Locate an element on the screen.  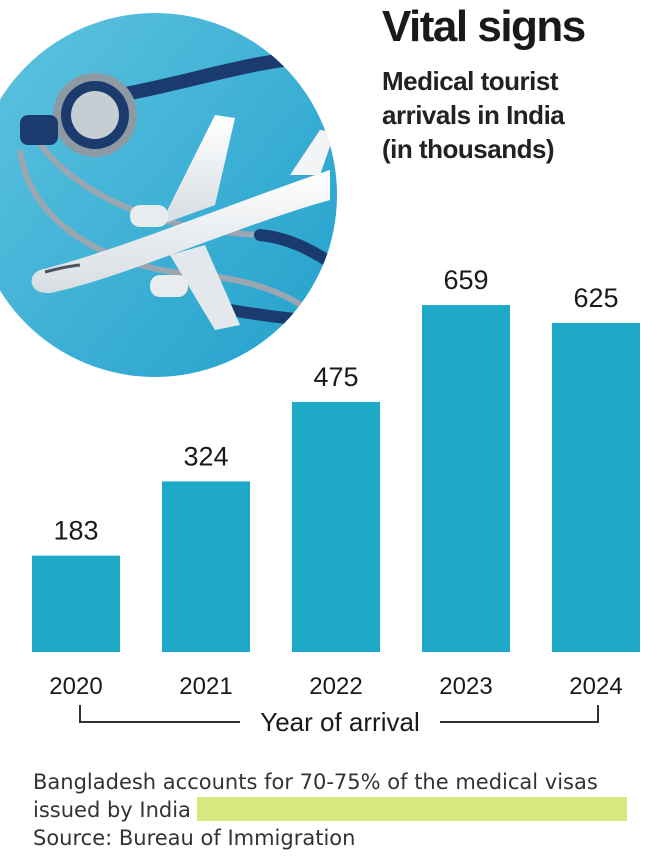
highlight-marker is located at coordinates (411, 809).